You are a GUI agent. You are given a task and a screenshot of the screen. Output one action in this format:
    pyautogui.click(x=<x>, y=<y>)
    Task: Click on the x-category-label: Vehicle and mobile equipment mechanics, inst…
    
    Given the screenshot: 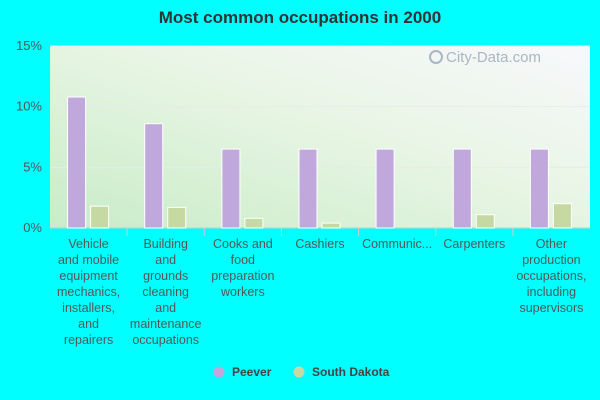 What is the action you would take?
    pyautogui.click(x=88, y=292)
    